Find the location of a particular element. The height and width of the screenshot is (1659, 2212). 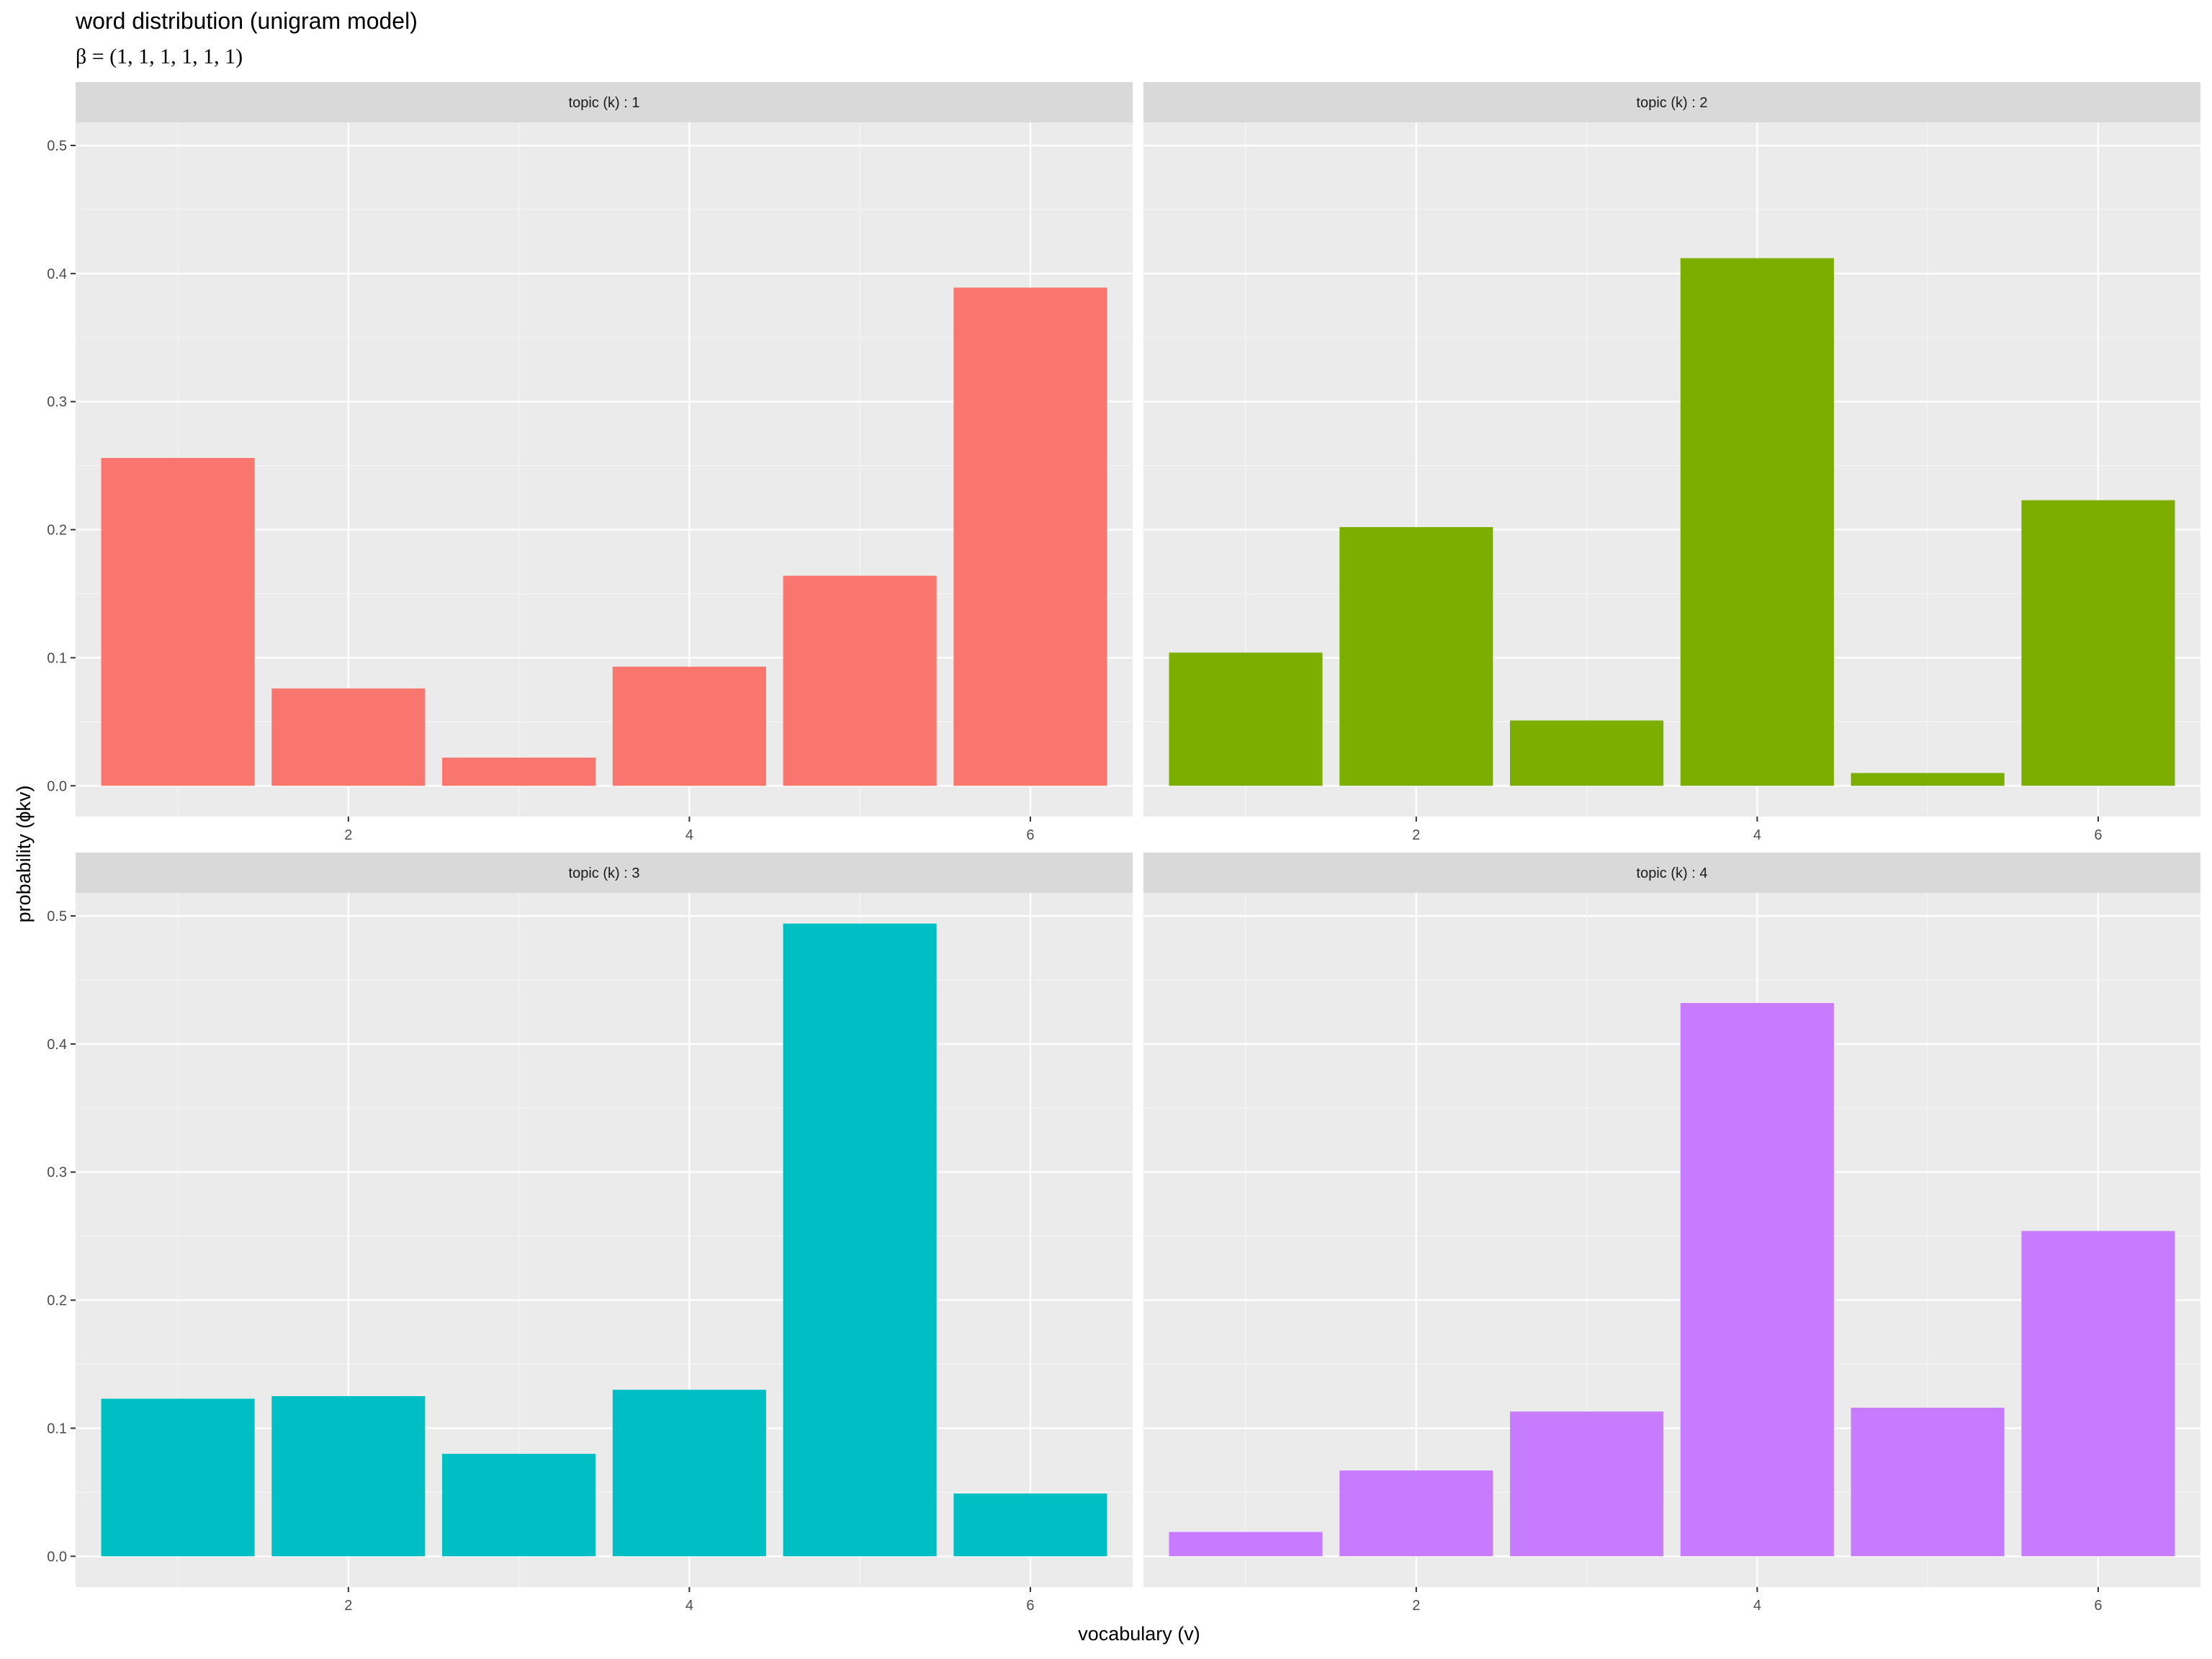

chart-subtitle: β = (1, 1, 1, 1, 1, 1) is located at coordinates (159, 57).